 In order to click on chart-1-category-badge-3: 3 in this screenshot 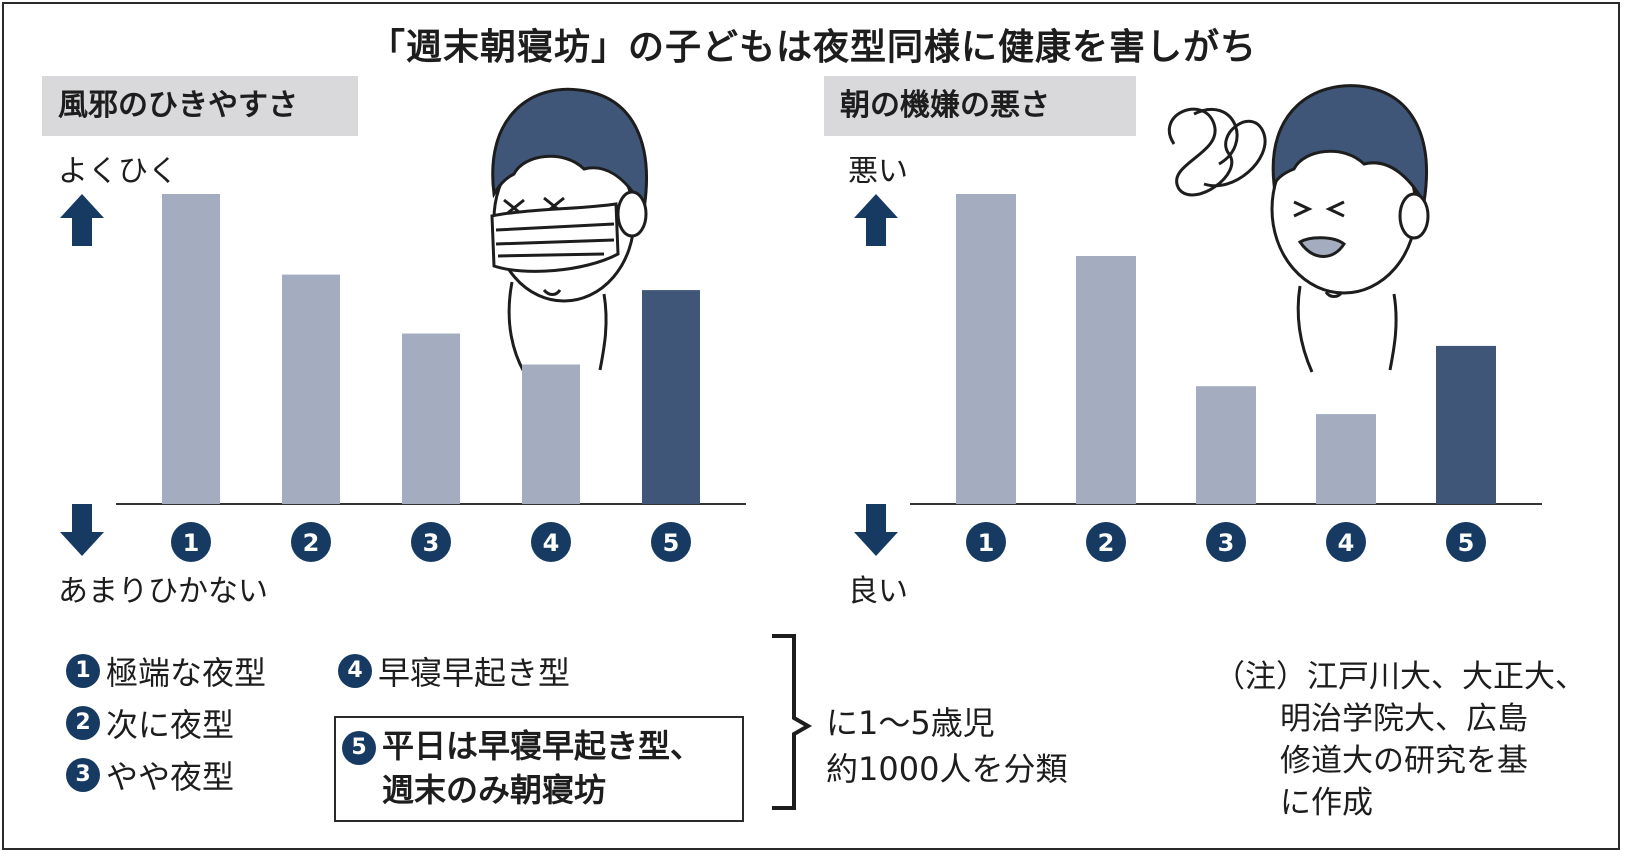, I will do `click(431, 542)`.